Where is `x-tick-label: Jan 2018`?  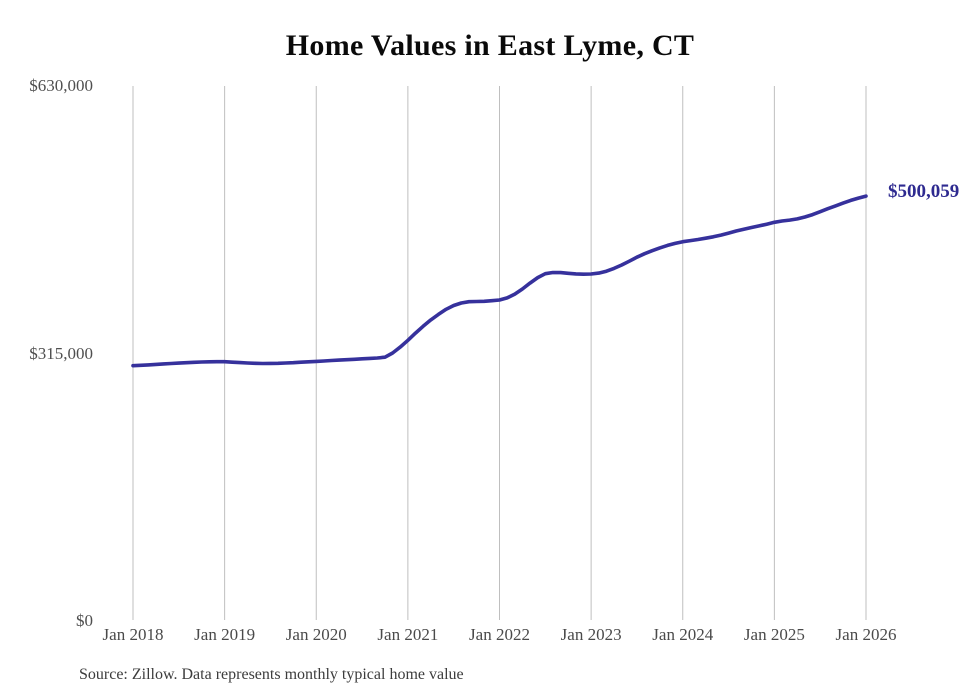
x-tick-label: Jan 2018 is located at coordinates (133, 634).